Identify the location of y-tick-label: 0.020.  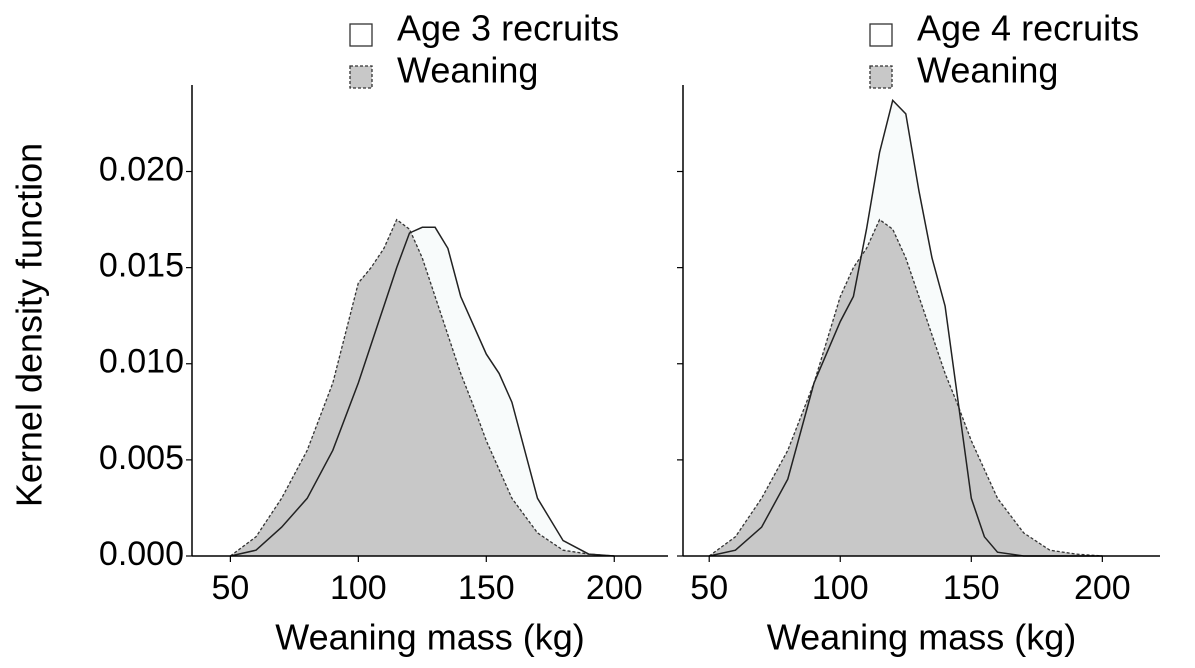
(141, 169).